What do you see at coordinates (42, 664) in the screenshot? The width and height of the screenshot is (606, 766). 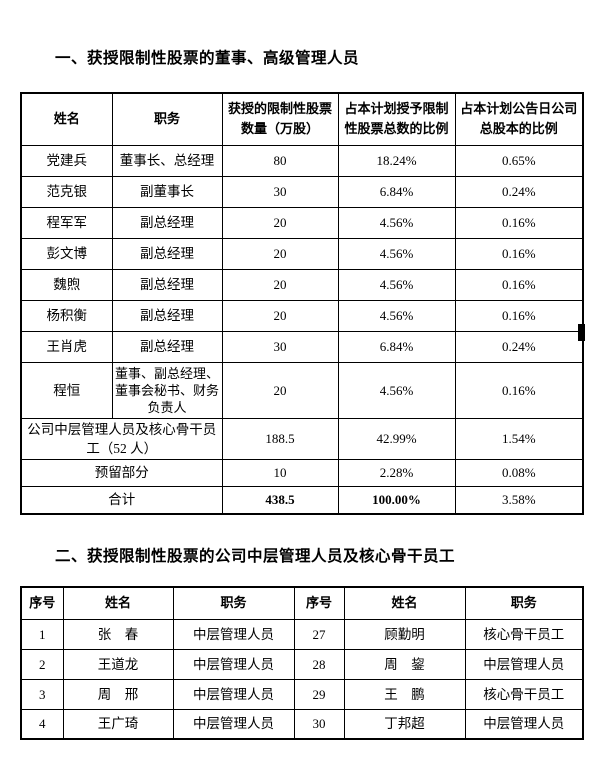 I see `no-cell: 2` at bounding box center [42, 664].